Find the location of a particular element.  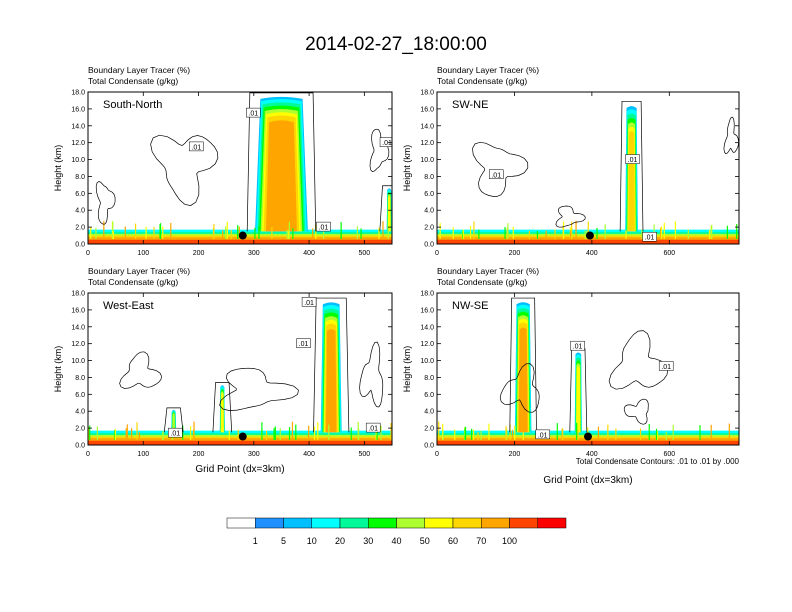

x-tick-label: 400 is located at coordinates (592, 454).